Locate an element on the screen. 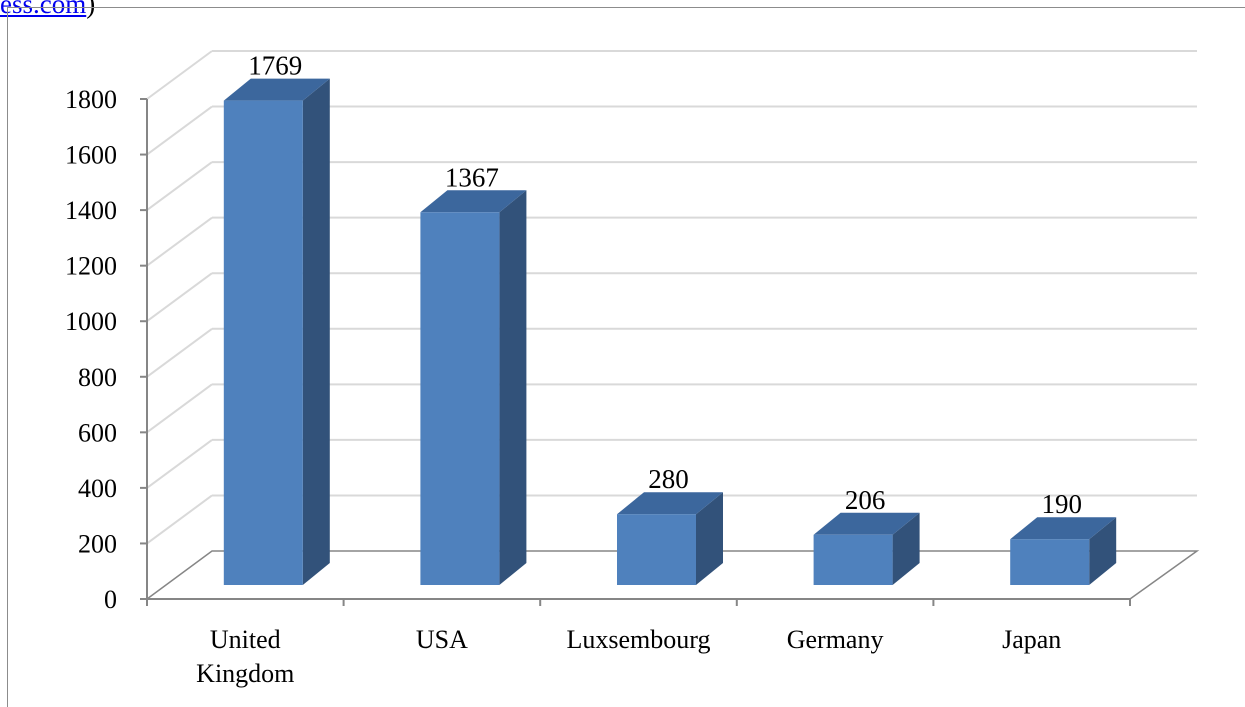  x-tick-label: Japan is located at coordinates (1031, 639).